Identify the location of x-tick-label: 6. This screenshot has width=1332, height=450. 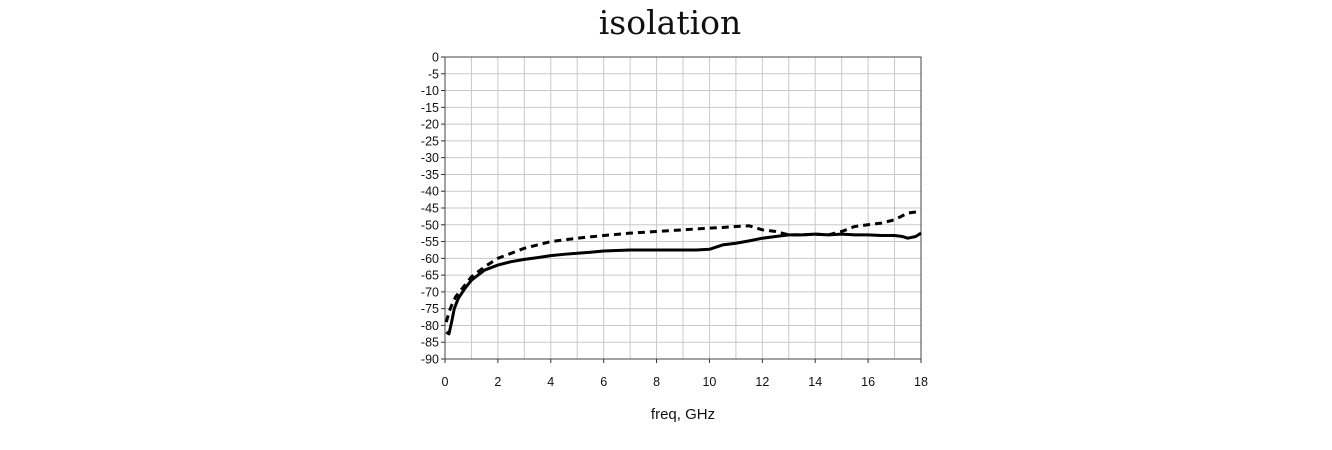
(603, 382).